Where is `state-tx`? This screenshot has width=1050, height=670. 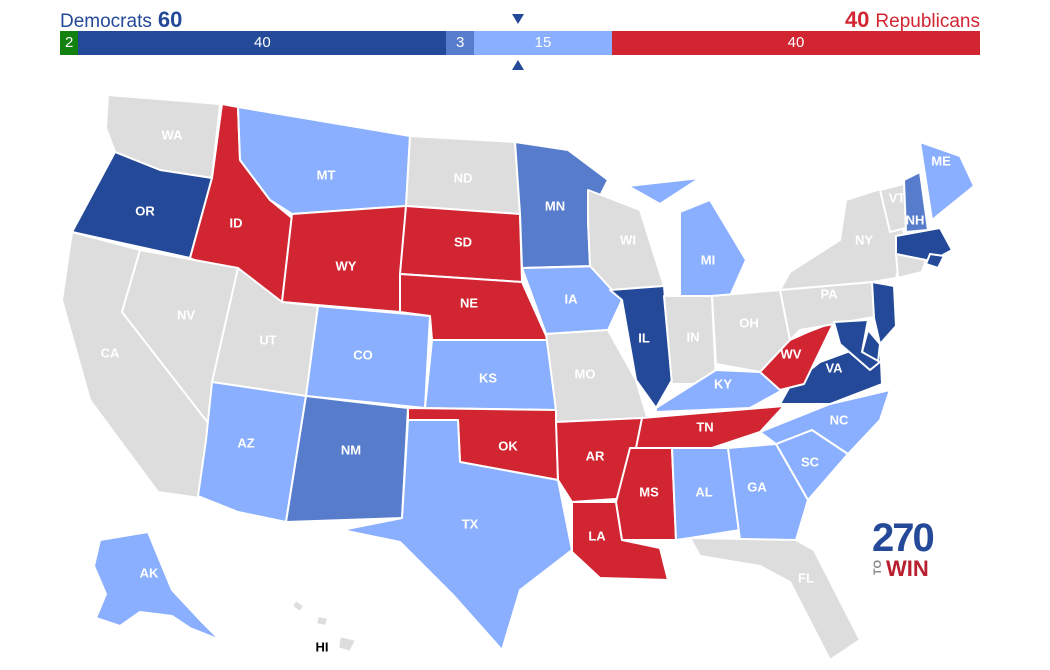
state-tx is located at coordinates (457, 535).